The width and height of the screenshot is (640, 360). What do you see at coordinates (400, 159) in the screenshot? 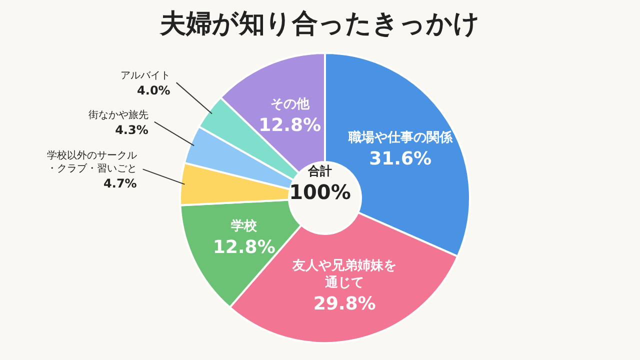
I see `data-label: 31.6%` at bounding box center [400, 159].